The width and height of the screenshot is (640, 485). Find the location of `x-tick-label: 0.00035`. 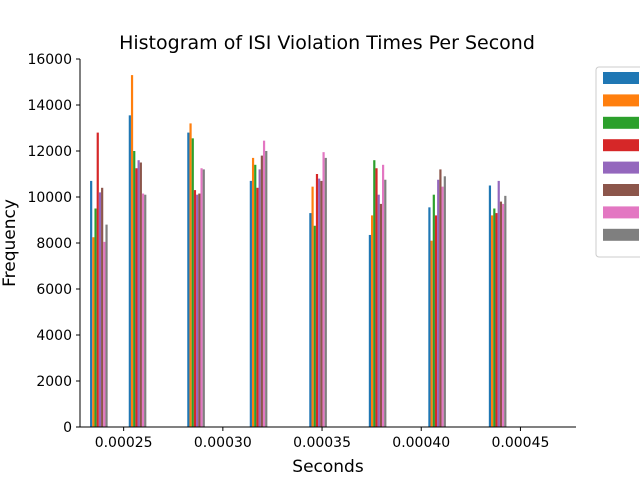

x-tick-label: 0.00035 is located at coordinates (322, 443).